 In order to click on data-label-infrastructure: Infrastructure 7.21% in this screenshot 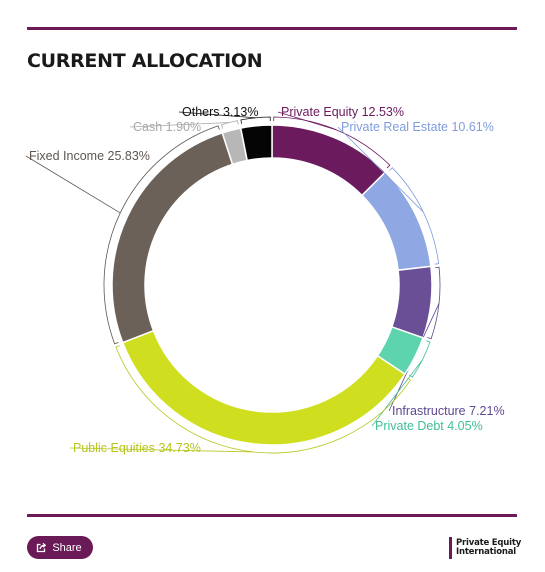, I will do `click(448, 411)`.